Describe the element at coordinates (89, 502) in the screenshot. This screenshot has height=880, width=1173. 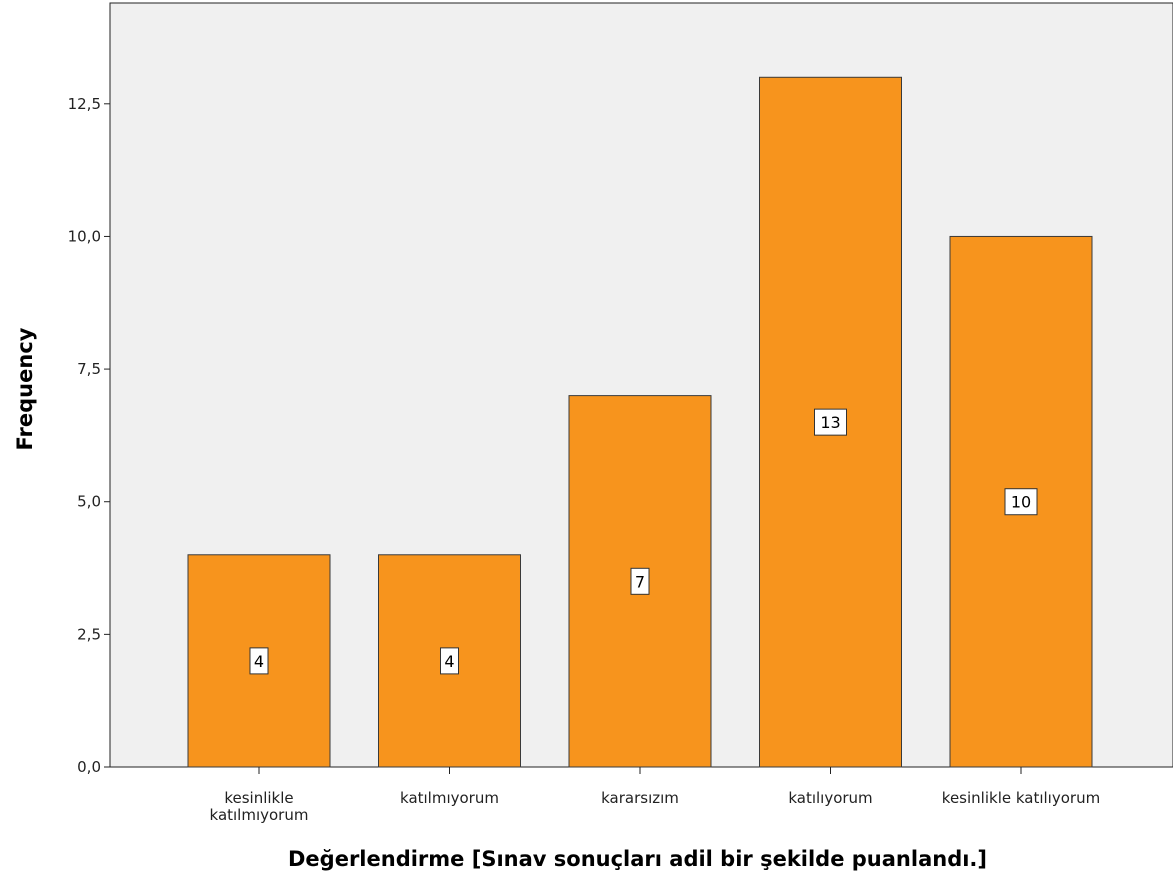
I see `y-tick-label: 5,0` at that location.